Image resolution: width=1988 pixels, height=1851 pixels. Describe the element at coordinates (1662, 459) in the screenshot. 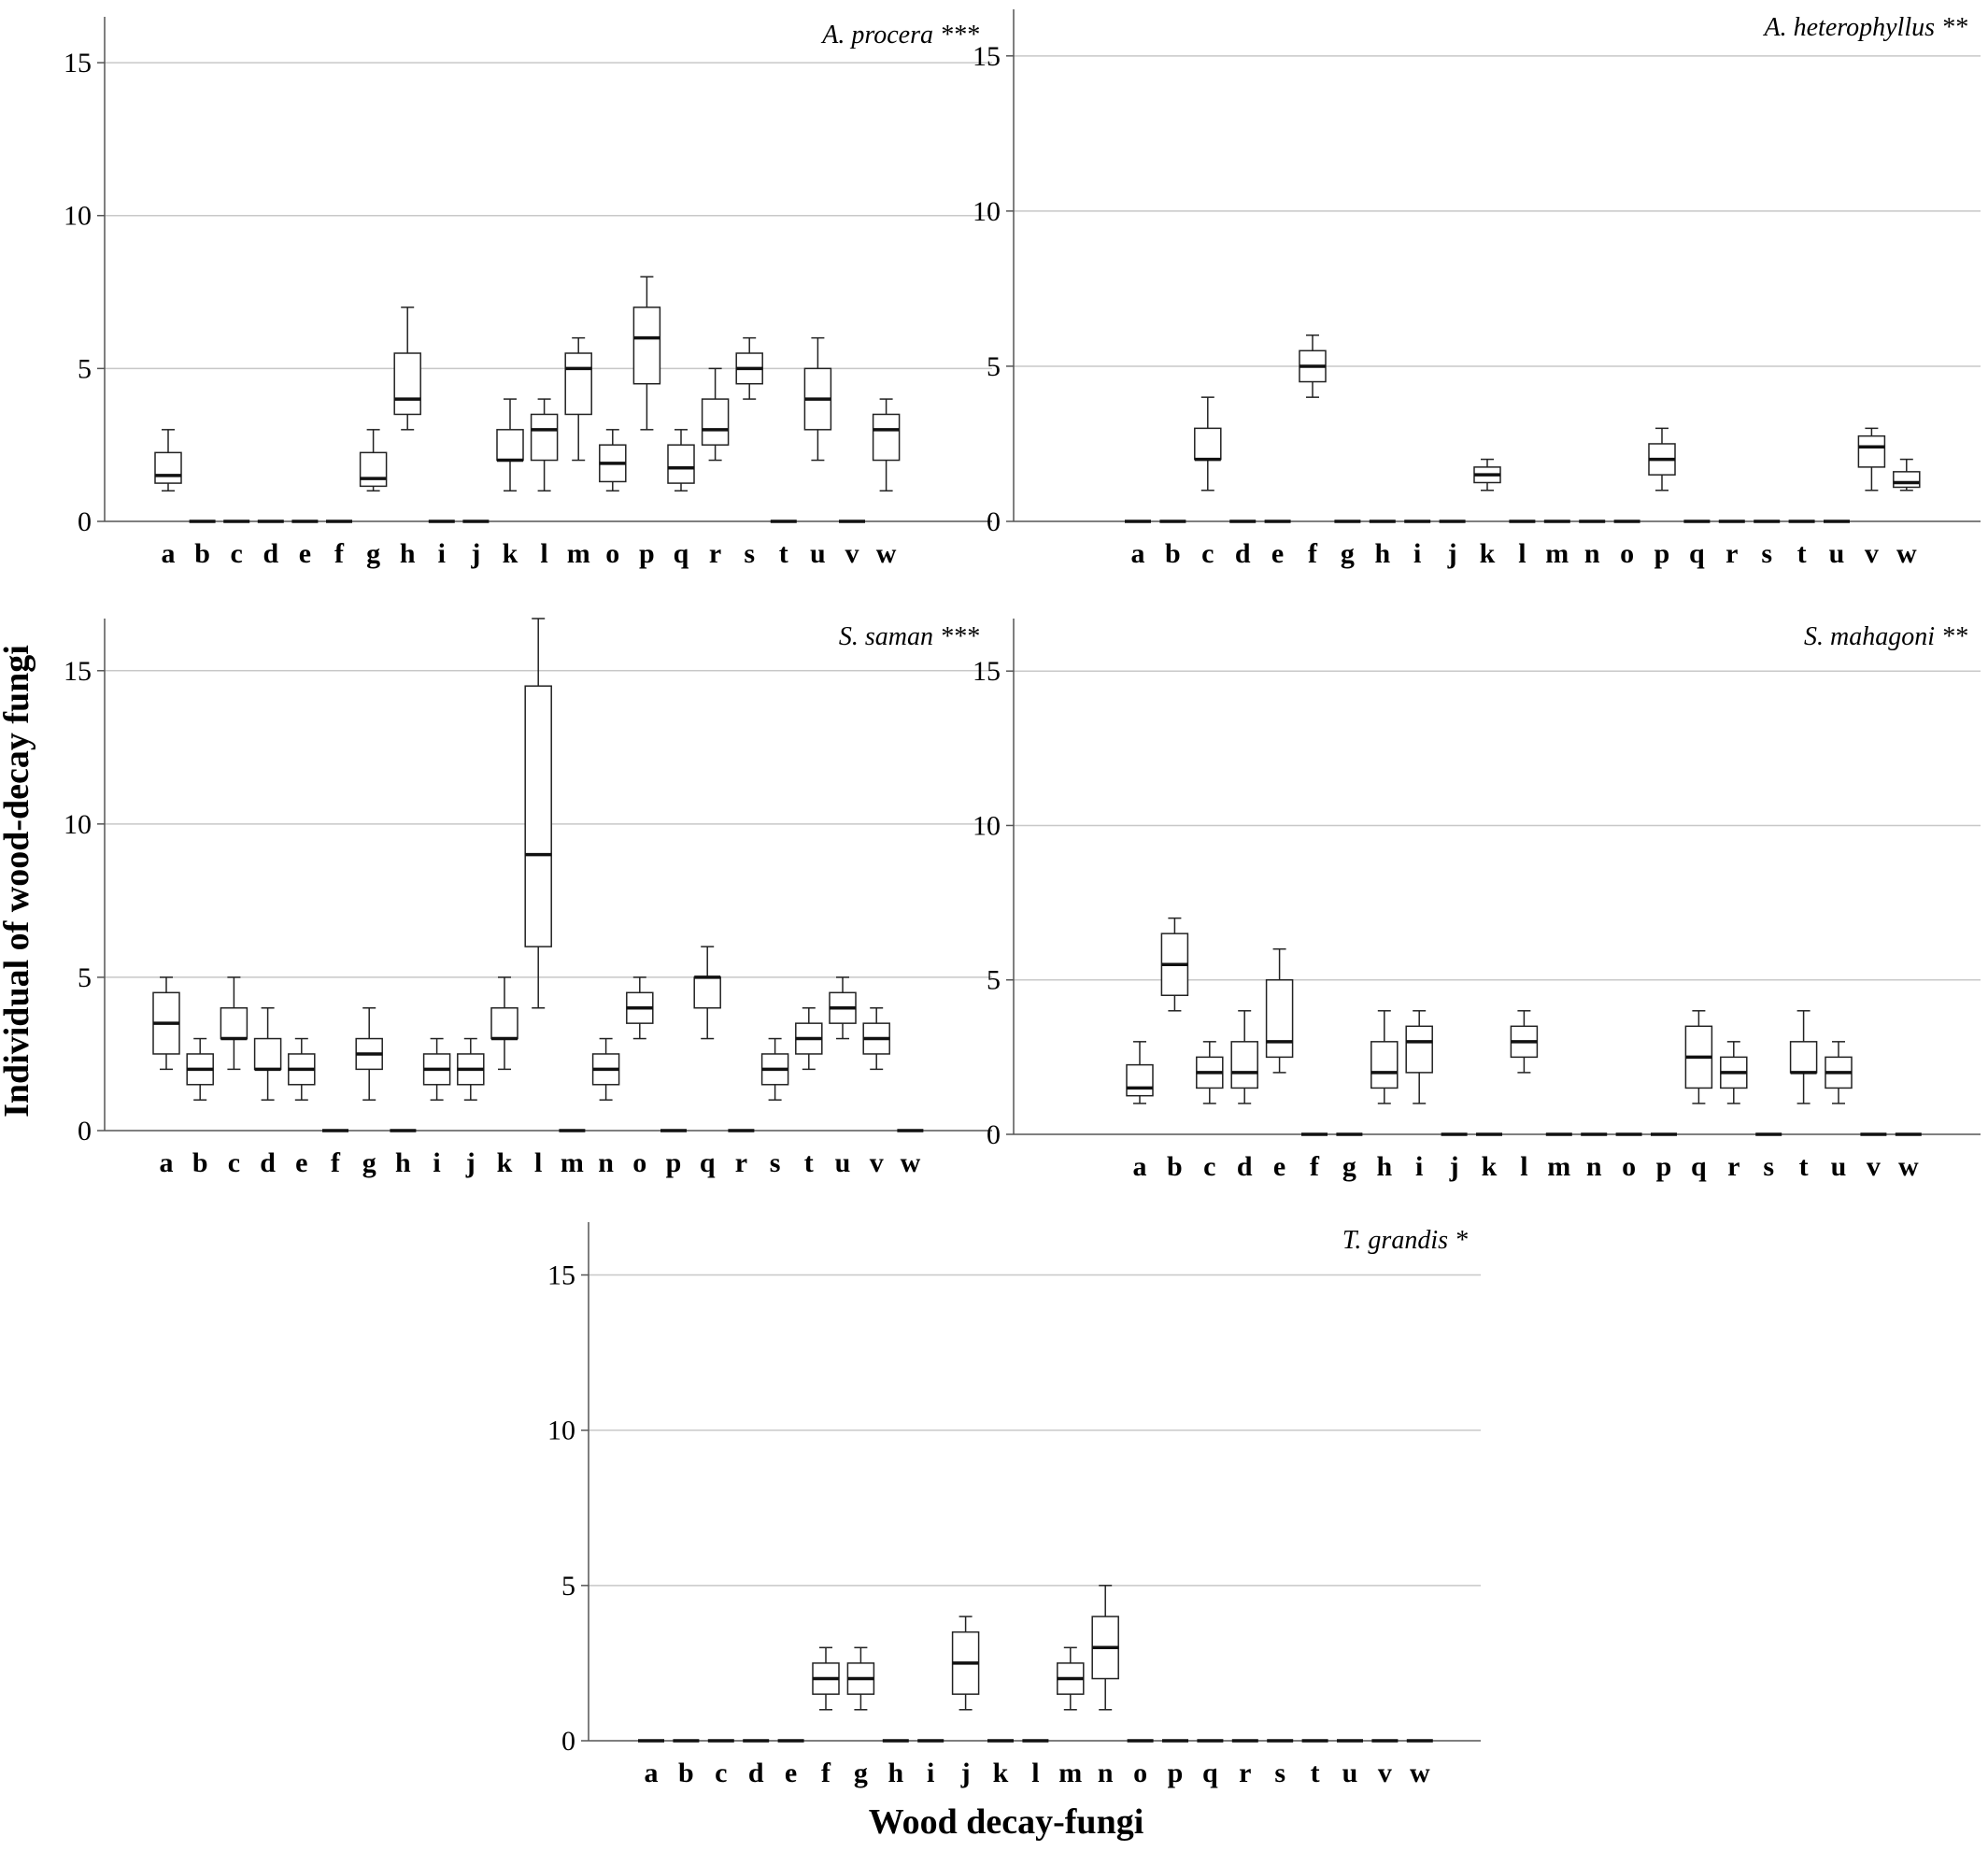

I see `box-p` at that location.